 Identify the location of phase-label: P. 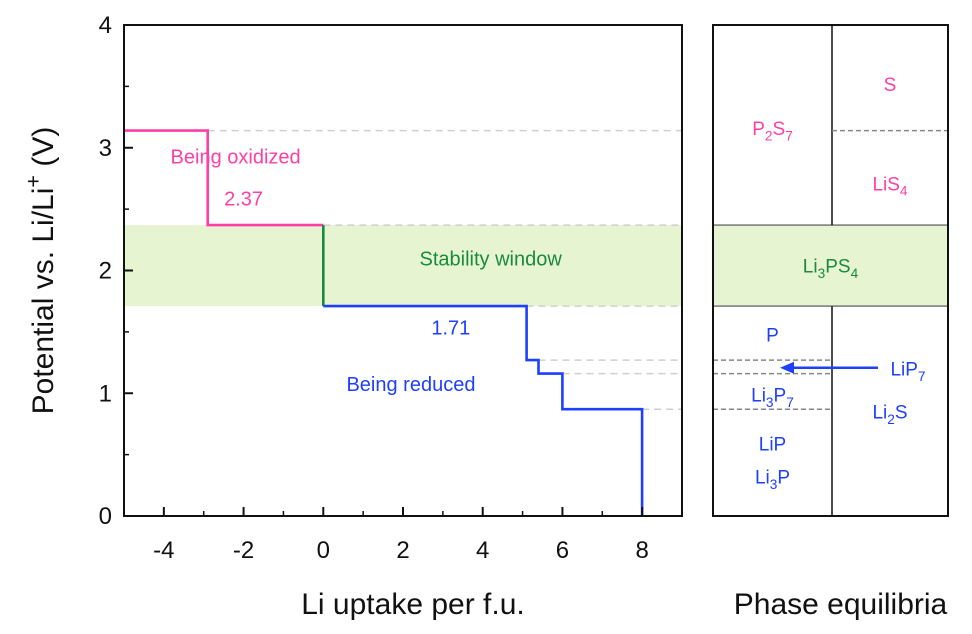
(772, 335).